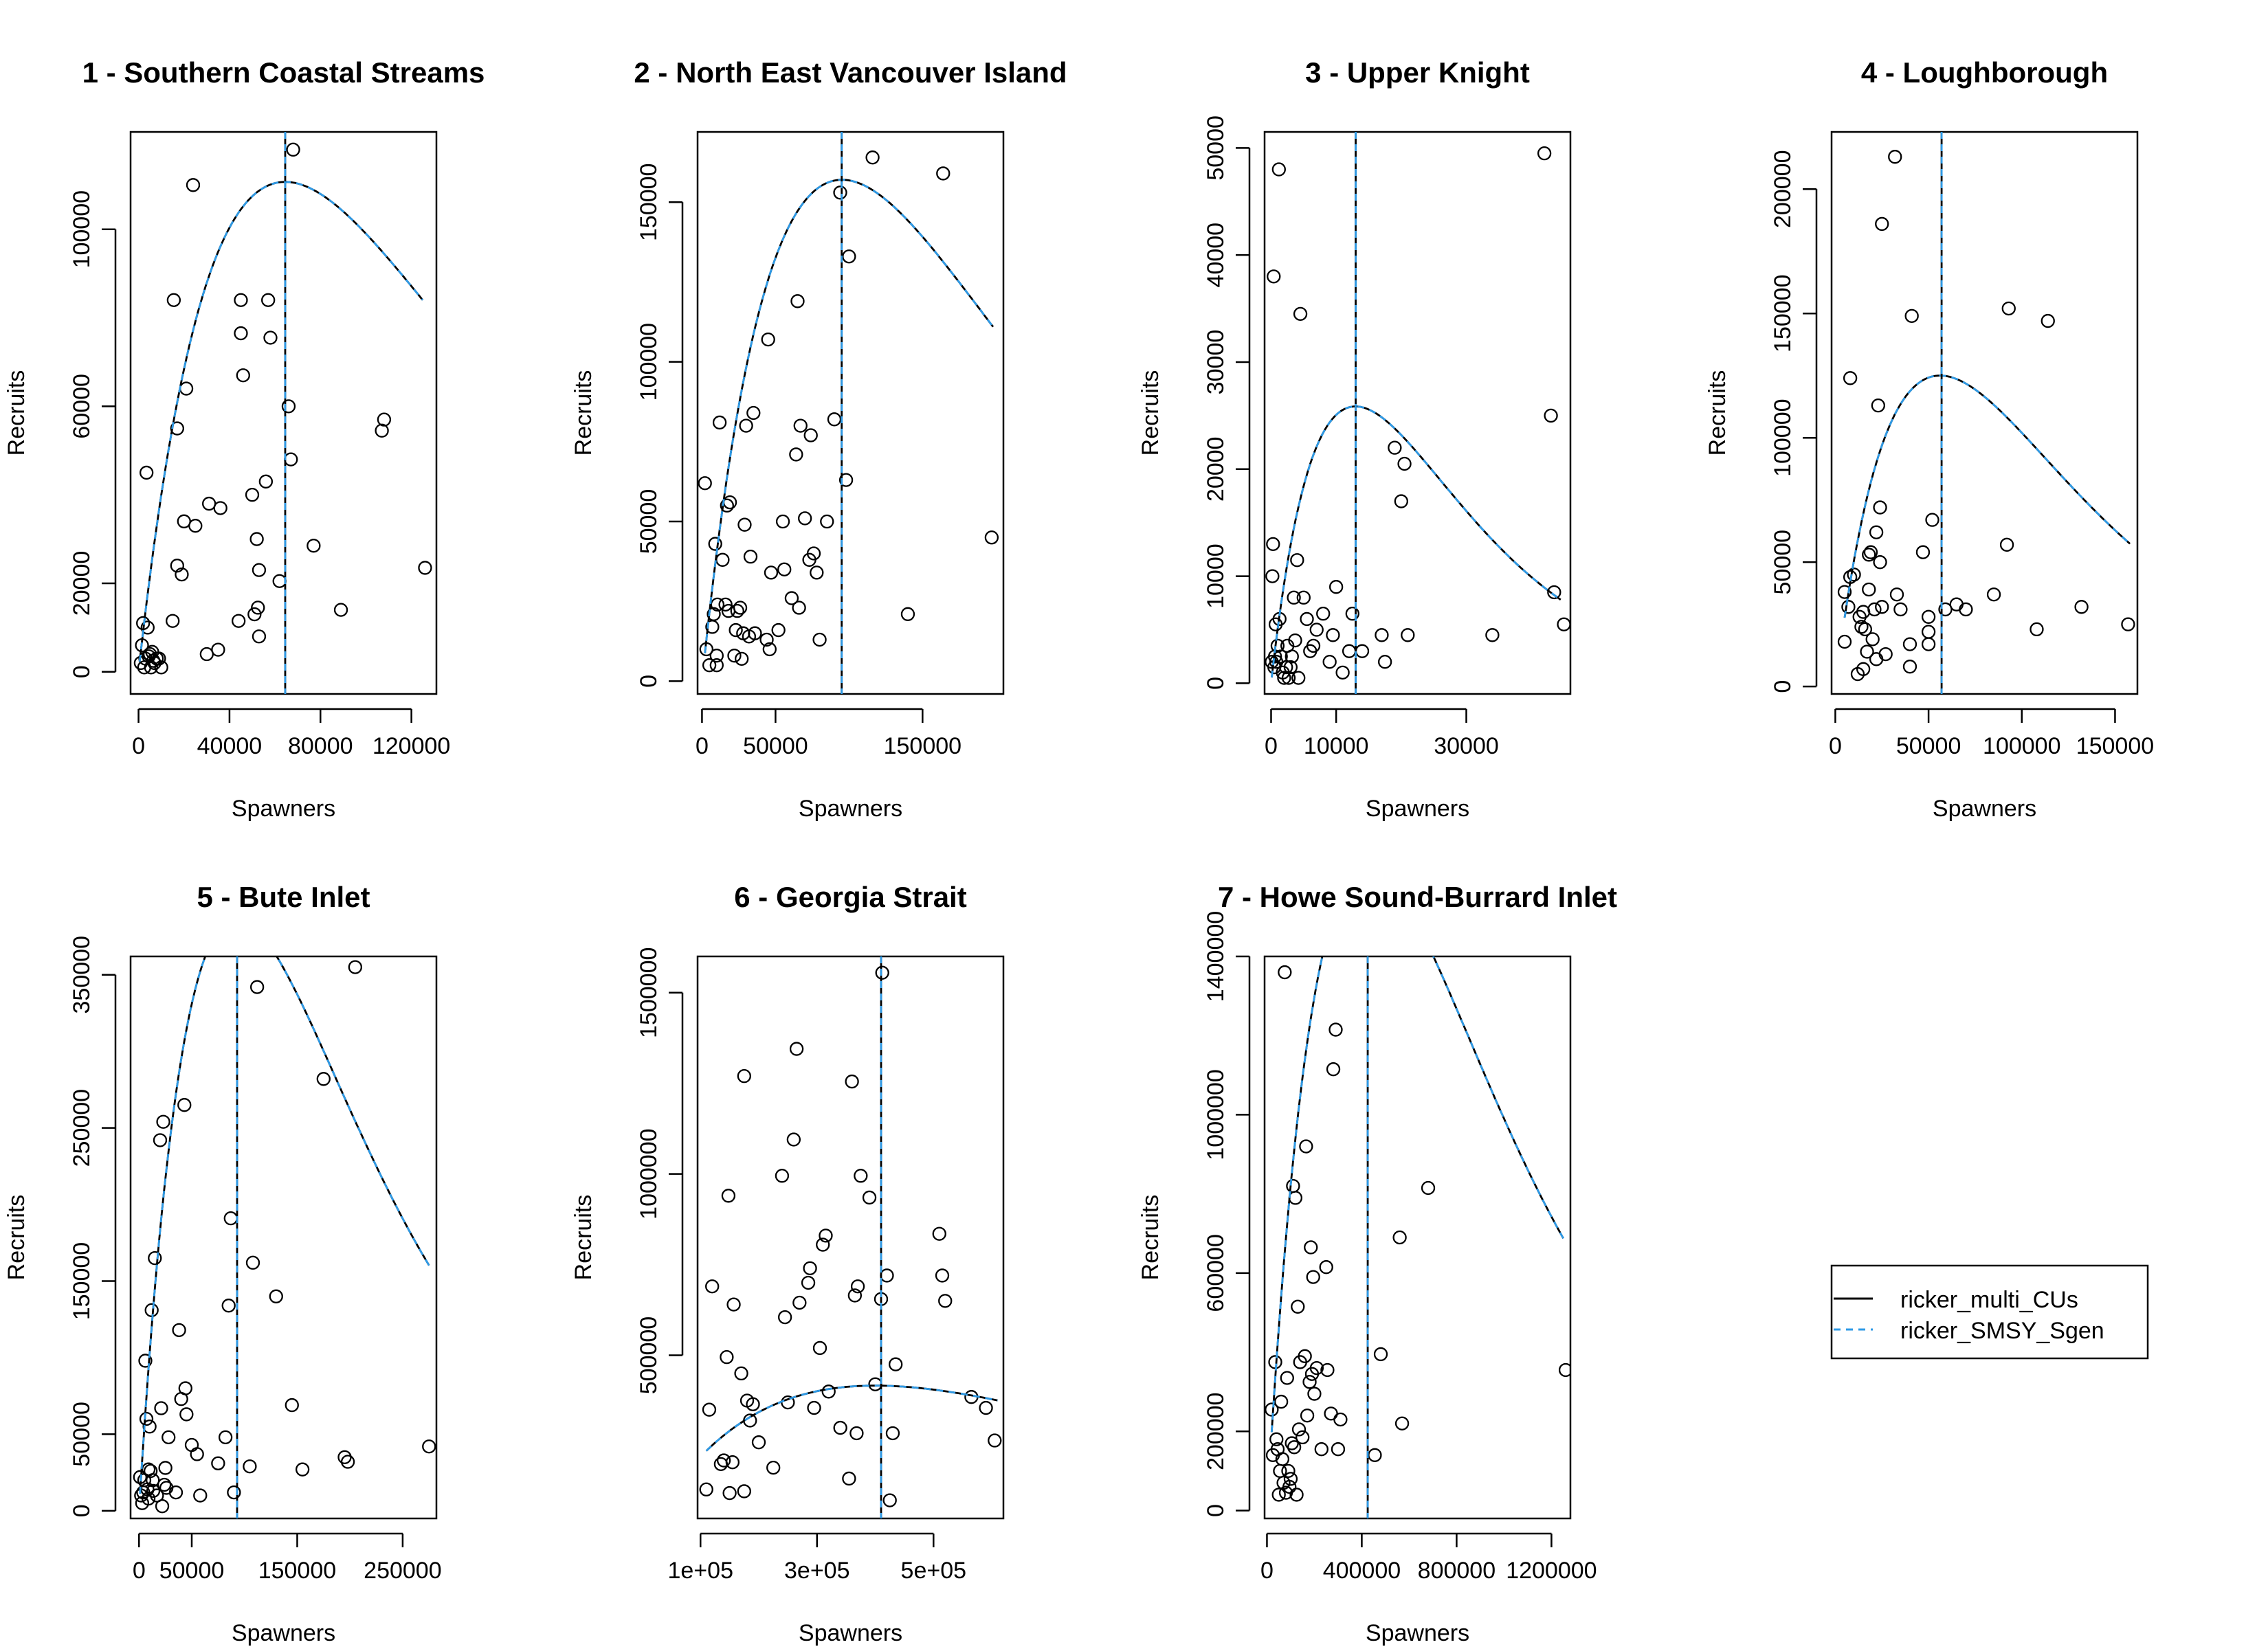 The height and width of the screenshot is (1649, 2268). I want to click on panel-3-y-tick-label: 50000, so click(1216, 148).